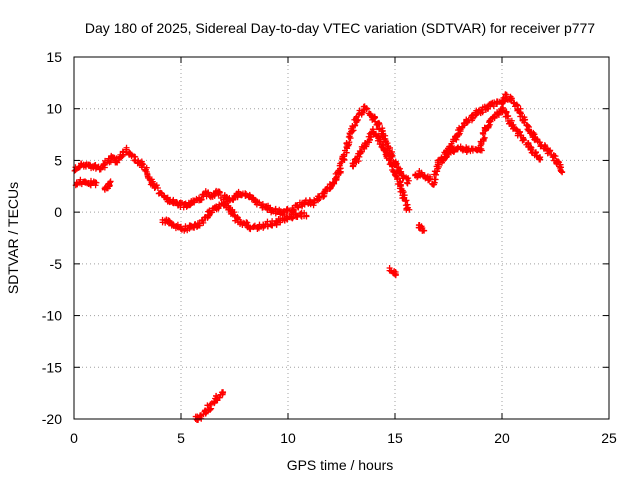 The width and height of the screenshot is (640, 480). What do you see at coordinates (52, 419) in the screenshot?
I see `y-tick-label: -20` at bounding box center [52, 419].